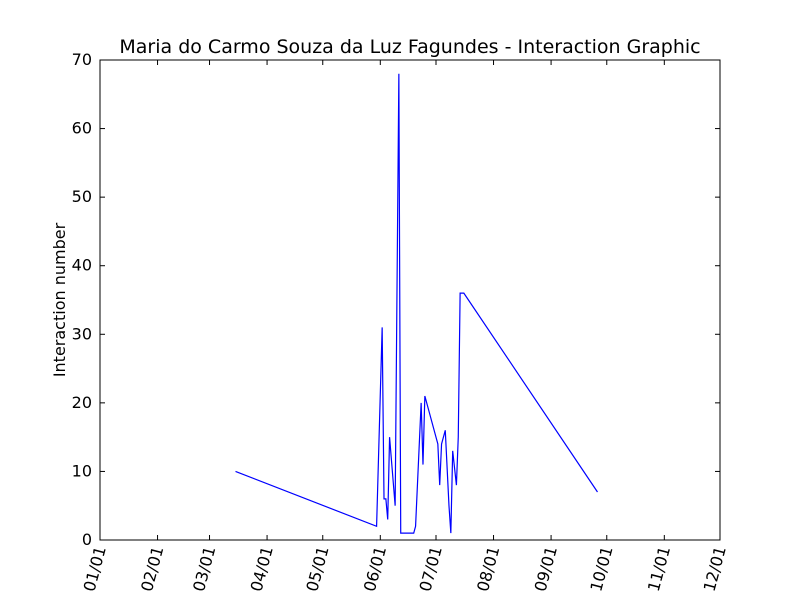  I want to click on x-tick-label: 08/01, so click(488, 568).